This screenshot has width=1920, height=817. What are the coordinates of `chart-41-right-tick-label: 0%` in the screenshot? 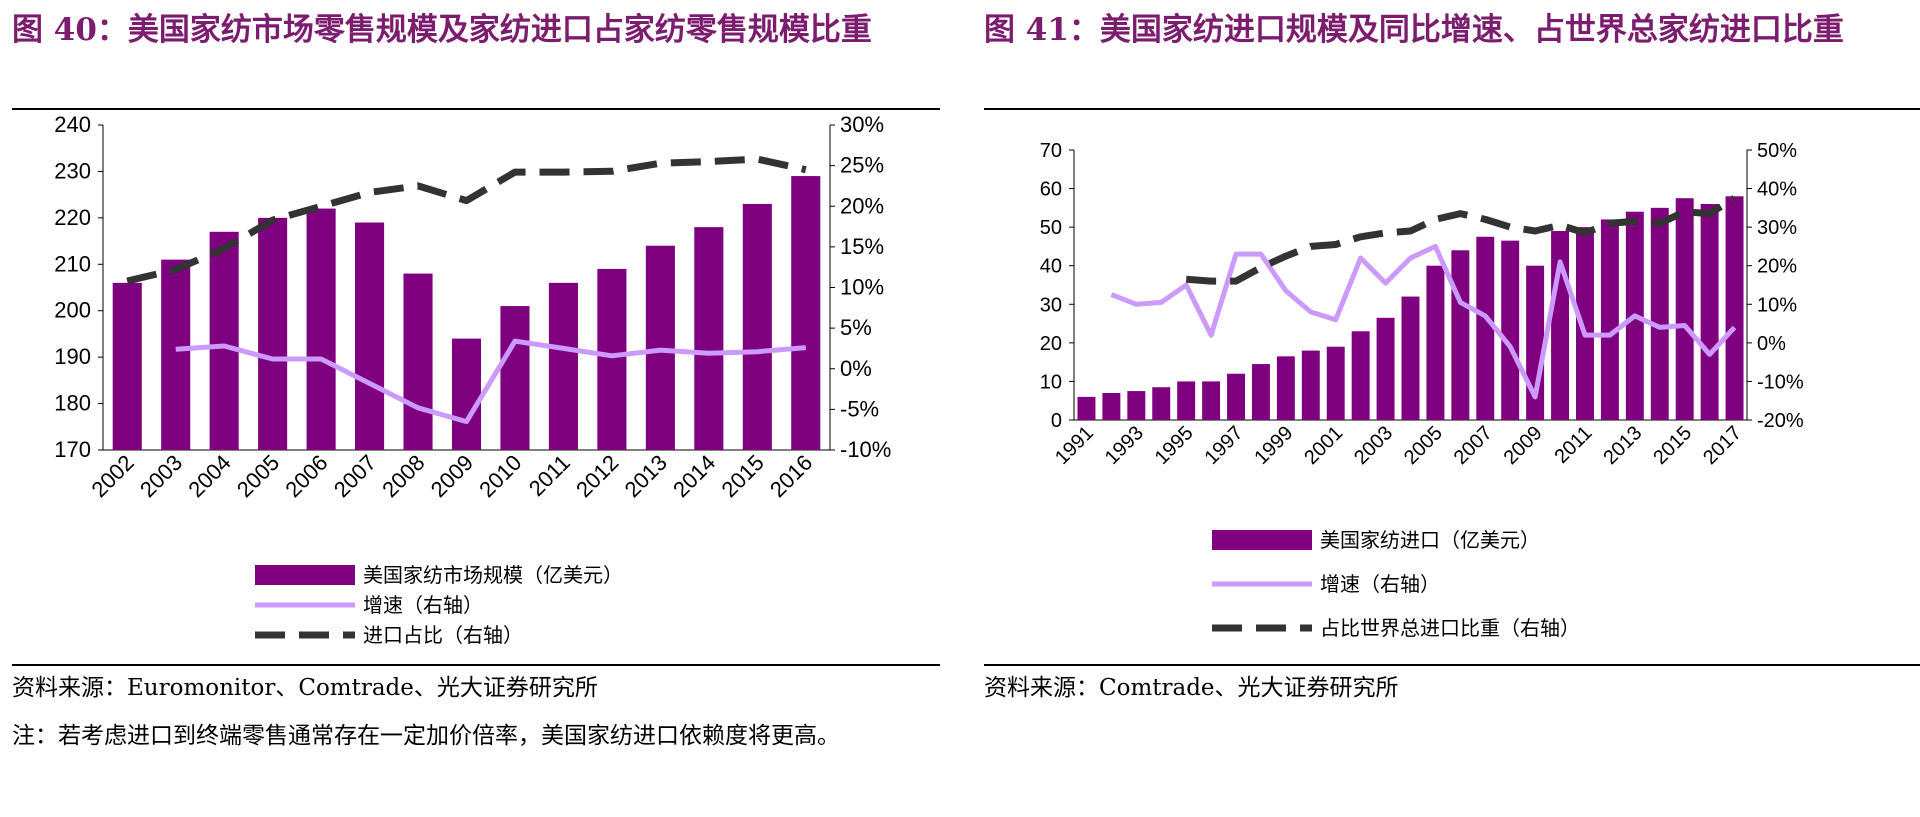 It's located at (1771, 344).